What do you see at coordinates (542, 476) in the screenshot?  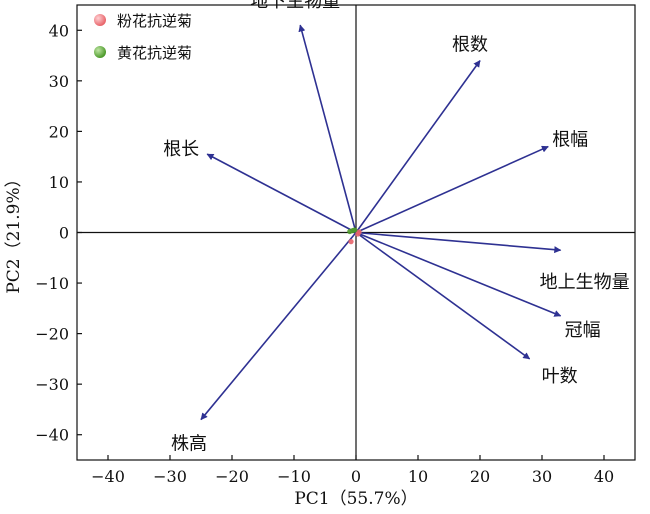 I see `x-tick-label: 30` at bounding box center [542, 476].